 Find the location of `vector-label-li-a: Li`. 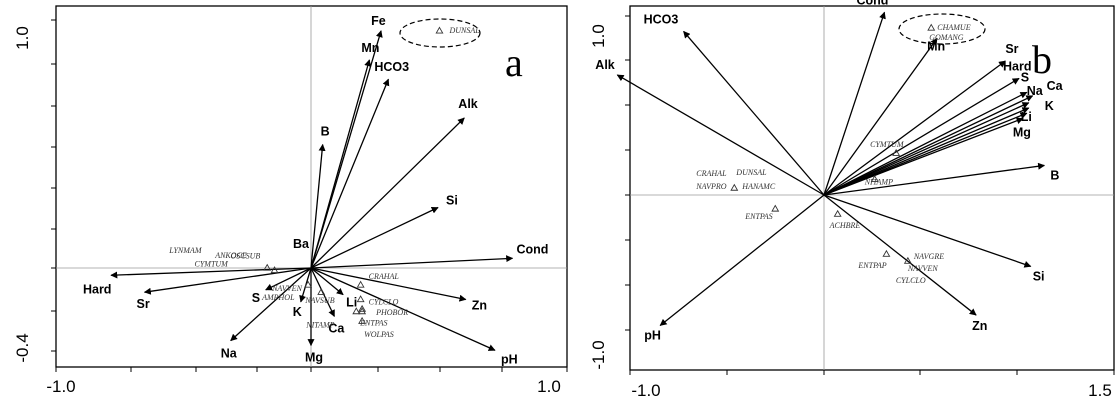

vector-label-li-a: Li is located at coordinates (351, 303).